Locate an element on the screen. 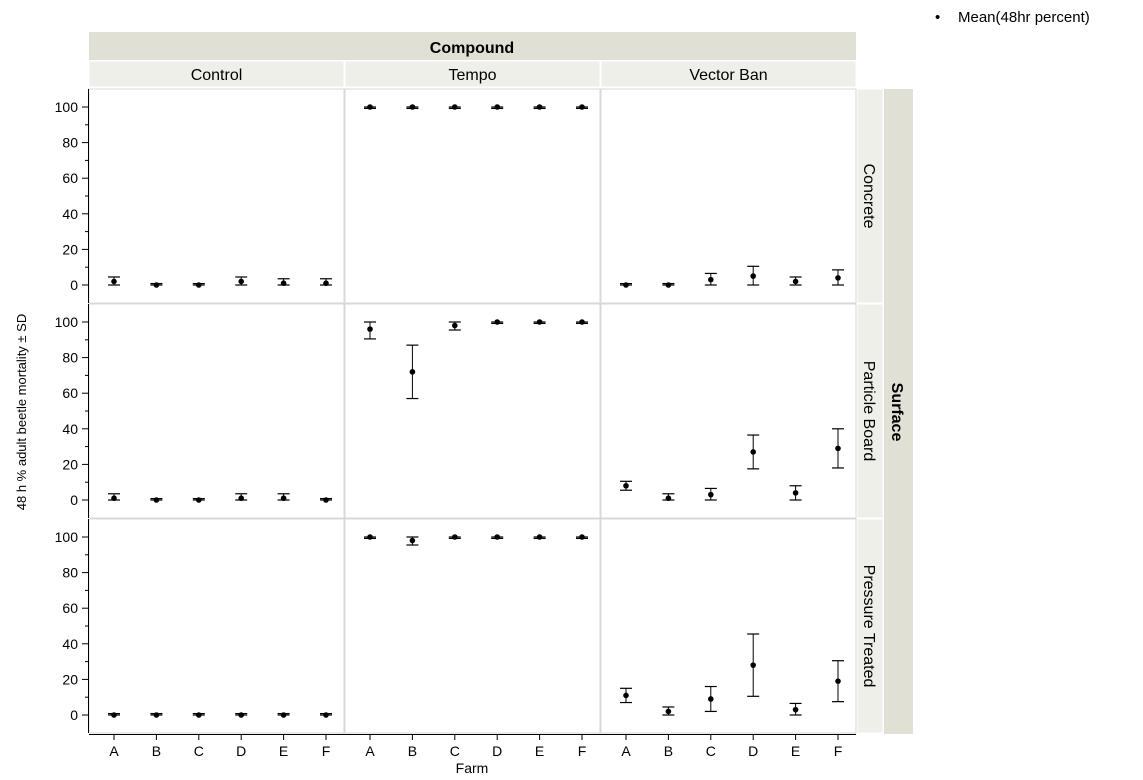 This screenshot has height=780, width=1143. row-header-label: Pressure Treated is located at coordinates (868, 626).